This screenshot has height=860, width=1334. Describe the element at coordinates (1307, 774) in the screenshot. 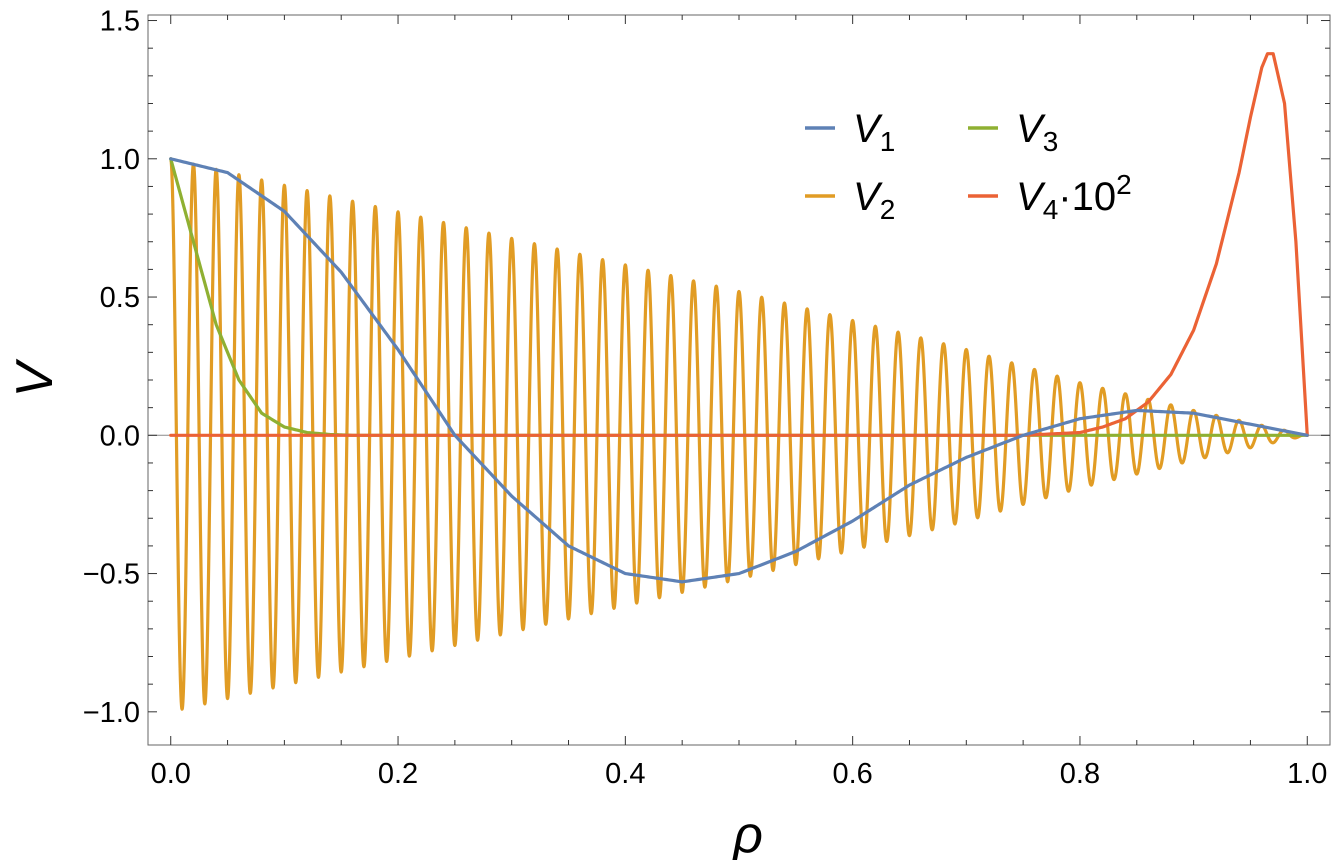

I see `x-tick-label: 1.0` at that location.